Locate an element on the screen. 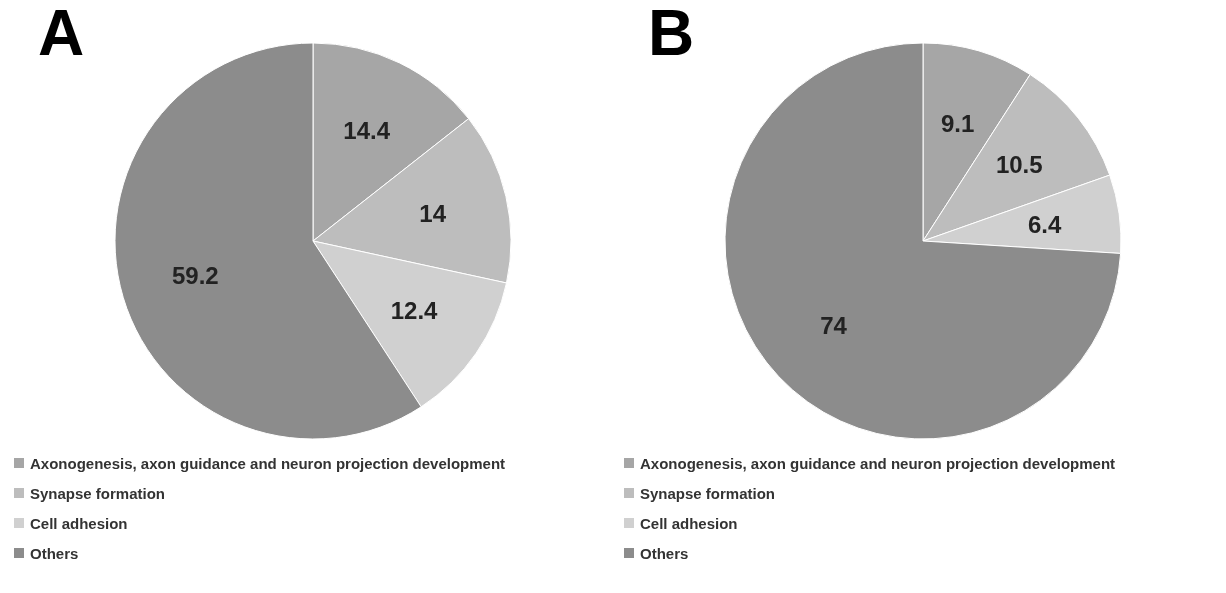 Image resolution: width=1226 pixels, height=593 pixels. data-label: 14.4 is located at coordinates (367, 131).